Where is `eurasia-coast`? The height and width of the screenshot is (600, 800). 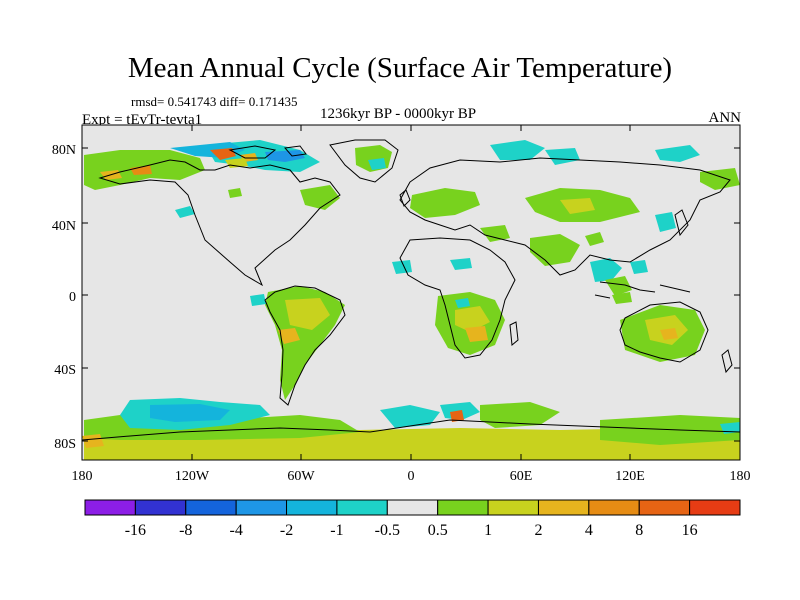 eurasia-coast is located at coordinates (565, 216).